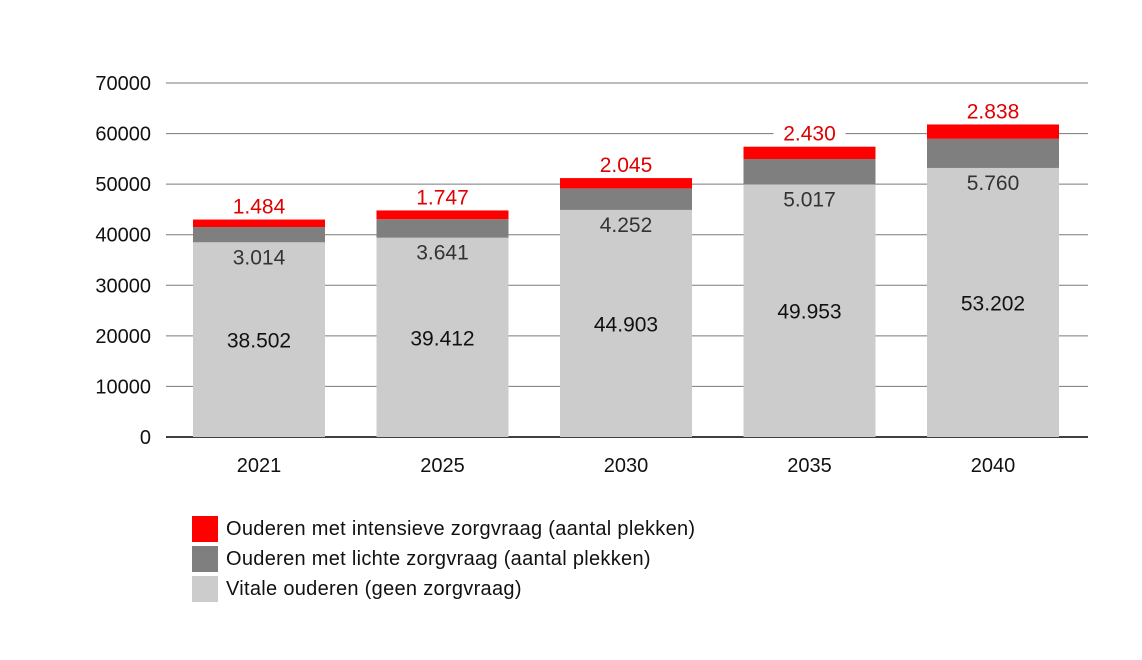 The width and height of the screenshot is (1142, 660). I want to click on x-tick-label: 2030, so click(626, 466).